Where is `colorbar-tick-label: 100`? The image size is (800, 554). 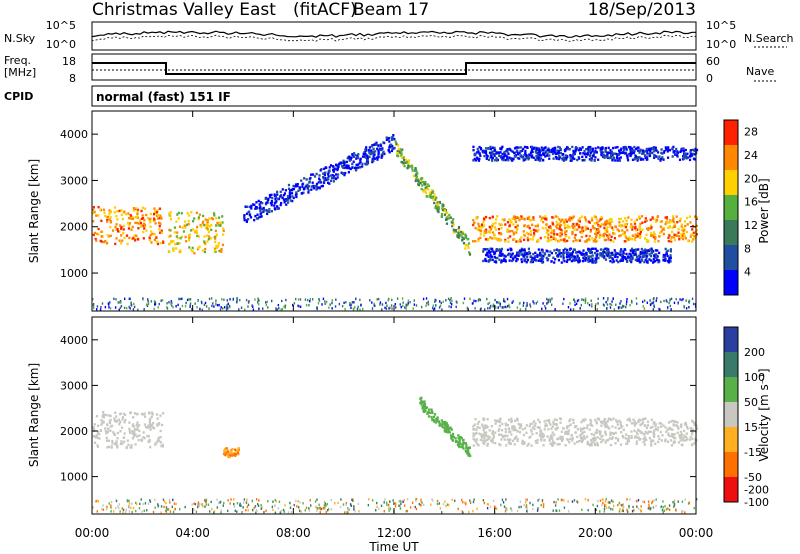 colorbar-tick-label: 100 is located at coordinates (754, 377).